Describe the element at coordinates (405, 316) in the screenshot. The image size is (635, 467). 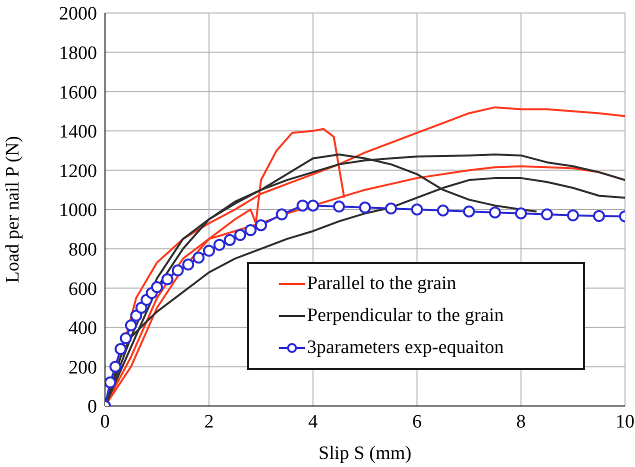
I see `legend-label: Perpendicular to the grain` at that location.